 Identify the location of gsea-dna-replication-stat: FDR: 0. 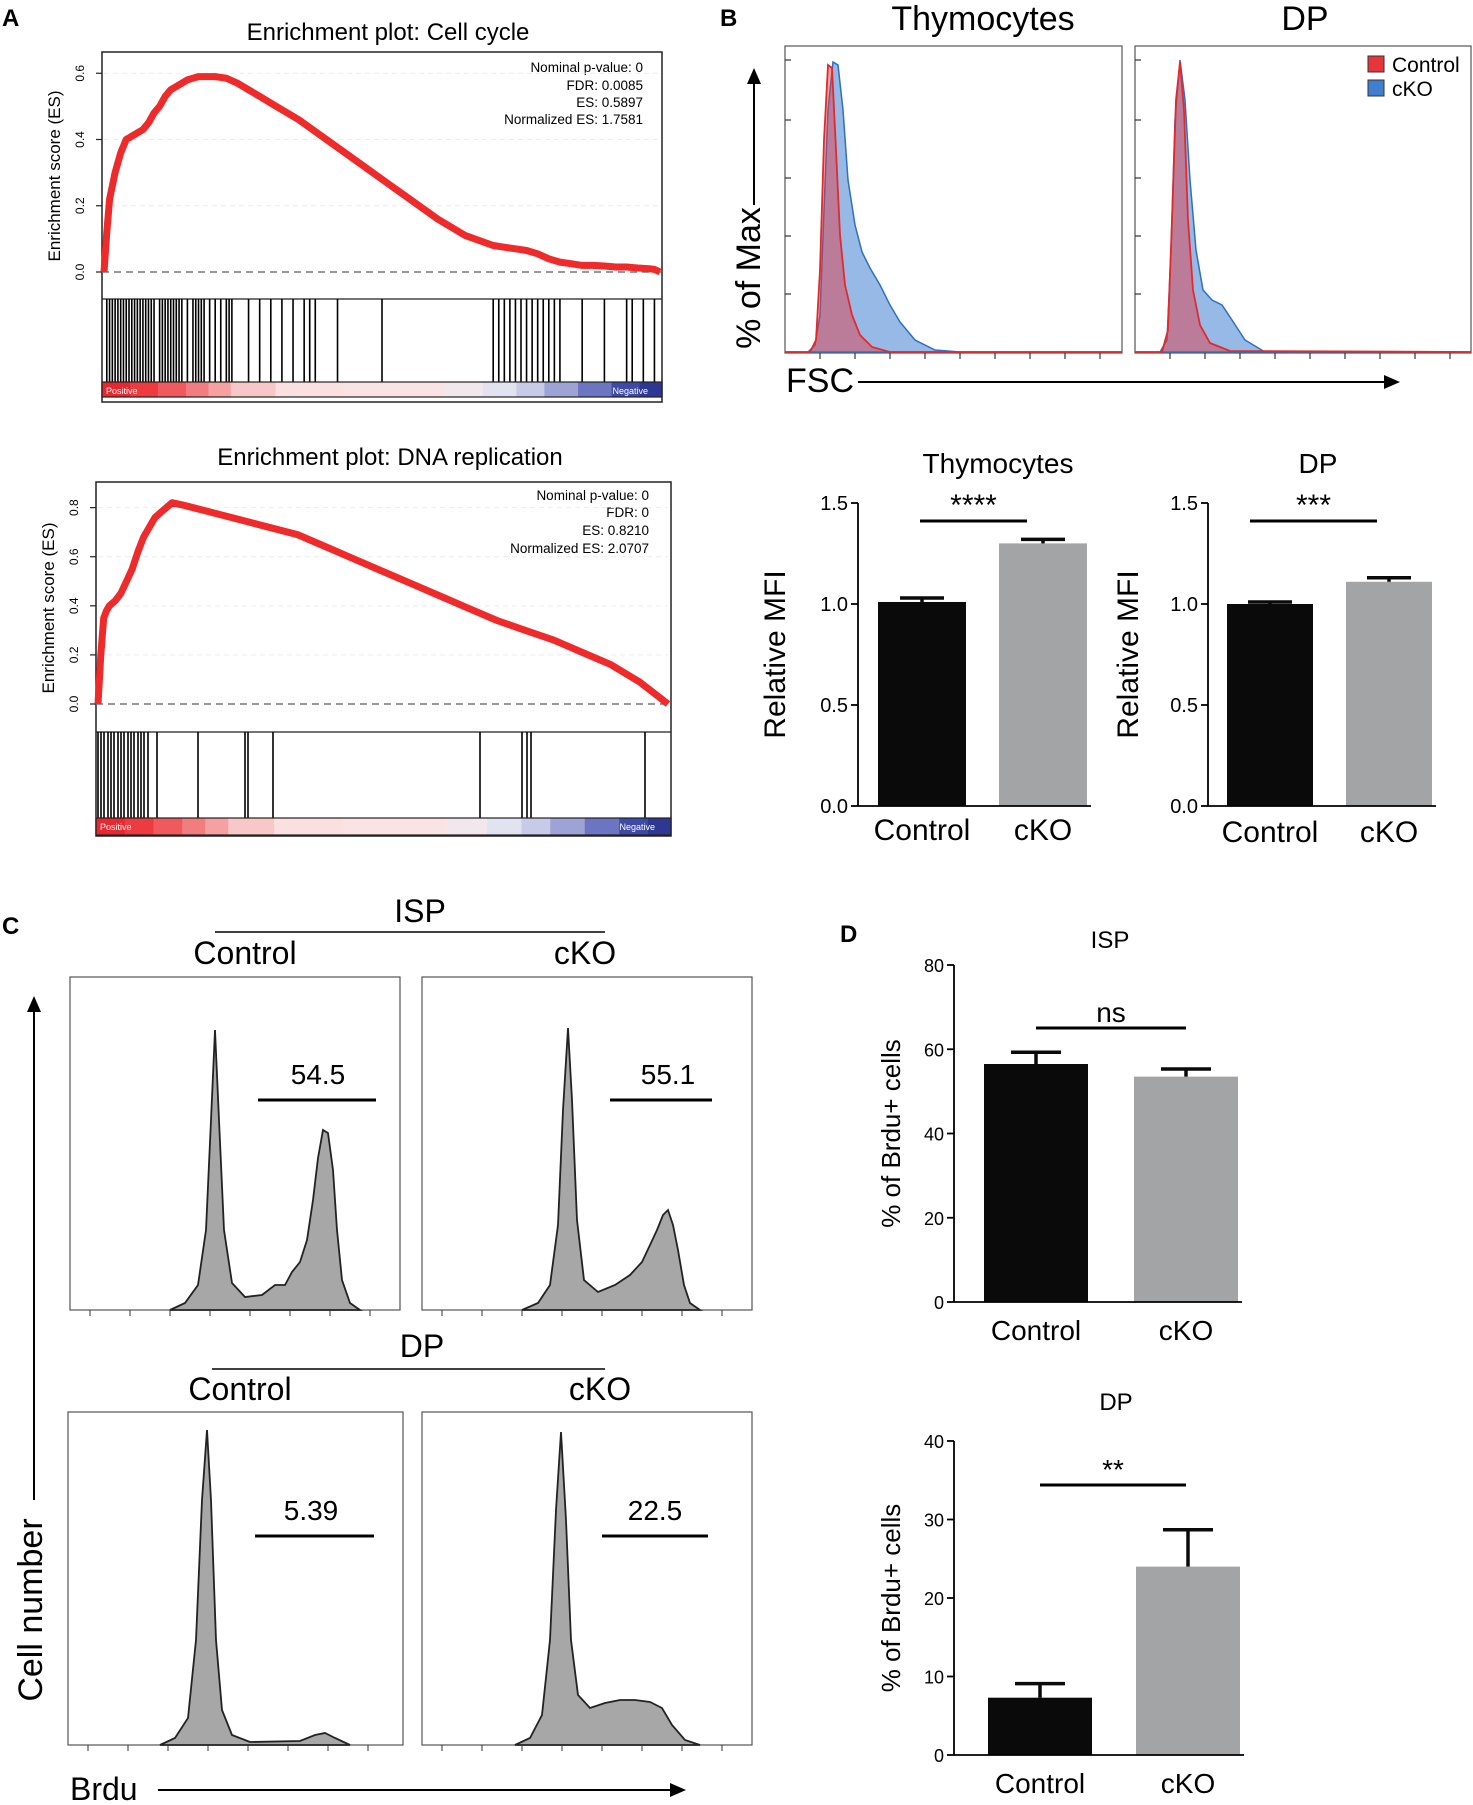
(627, 512).